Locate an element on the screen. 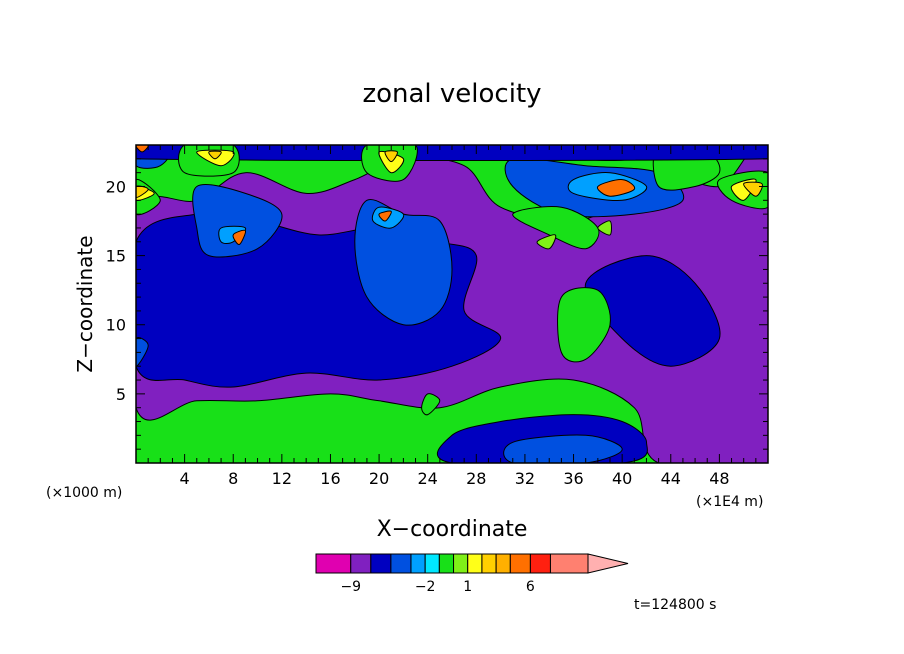 The image size is (904, 654). x-tick-label-20: 20 is located at coordinates (379, 478).